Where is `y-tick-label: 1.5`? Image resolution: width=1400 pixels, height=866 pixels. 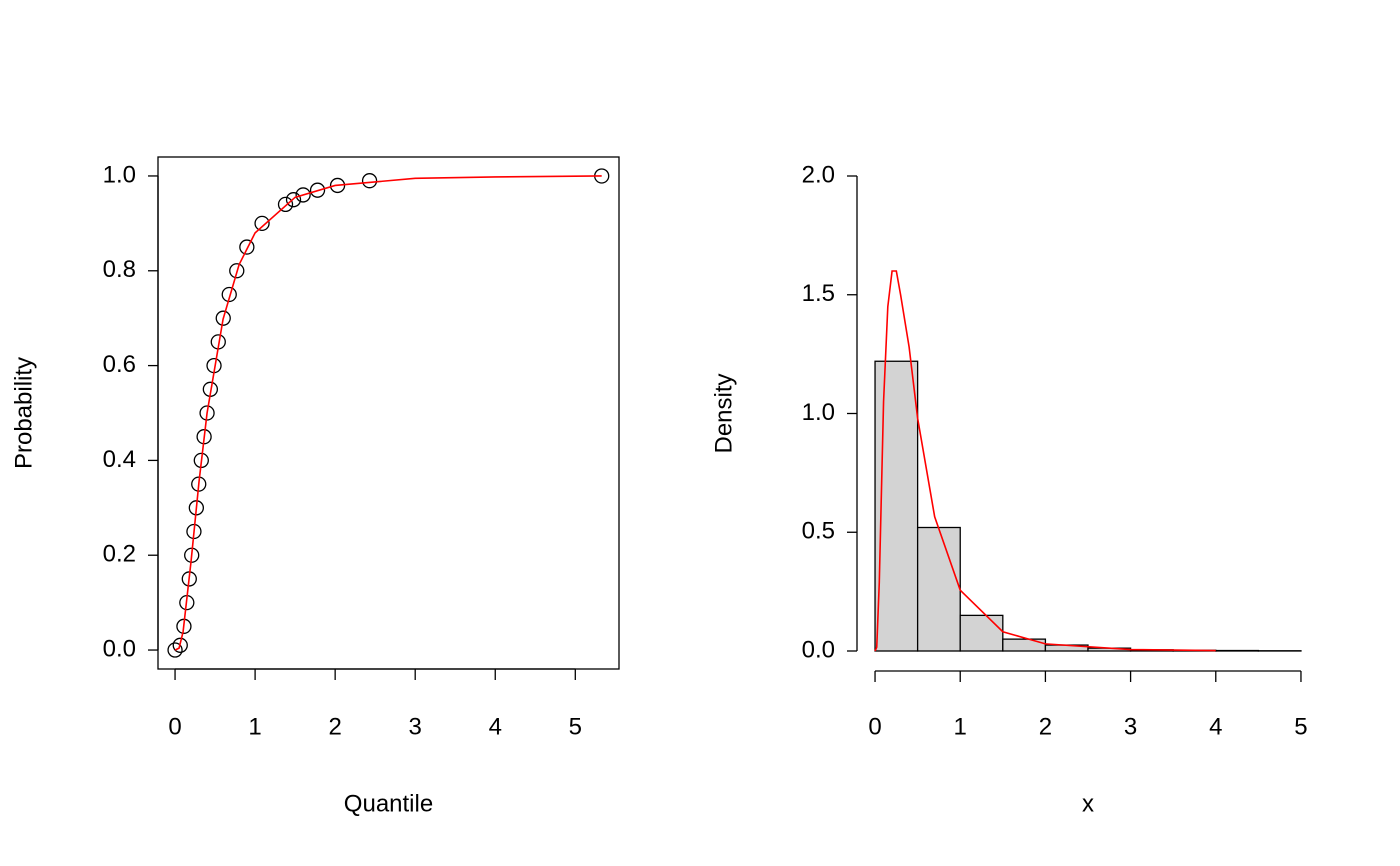
y-tick-label: 1.5 is located at coordinates (818, 293).